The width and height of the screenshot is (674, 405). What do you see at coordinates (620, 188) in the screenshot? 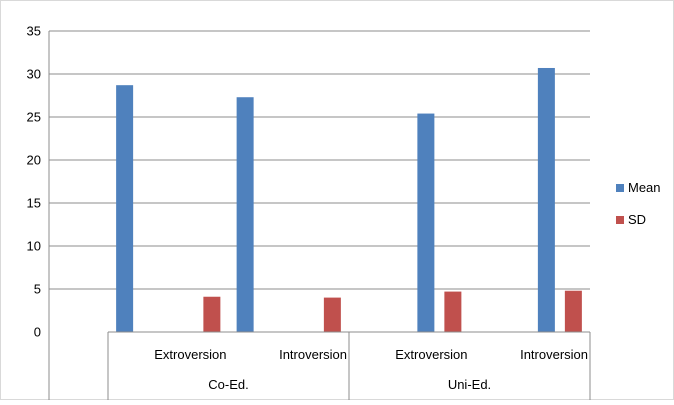
I see `legend-swatch-mean` at bounding box center [620, 188].